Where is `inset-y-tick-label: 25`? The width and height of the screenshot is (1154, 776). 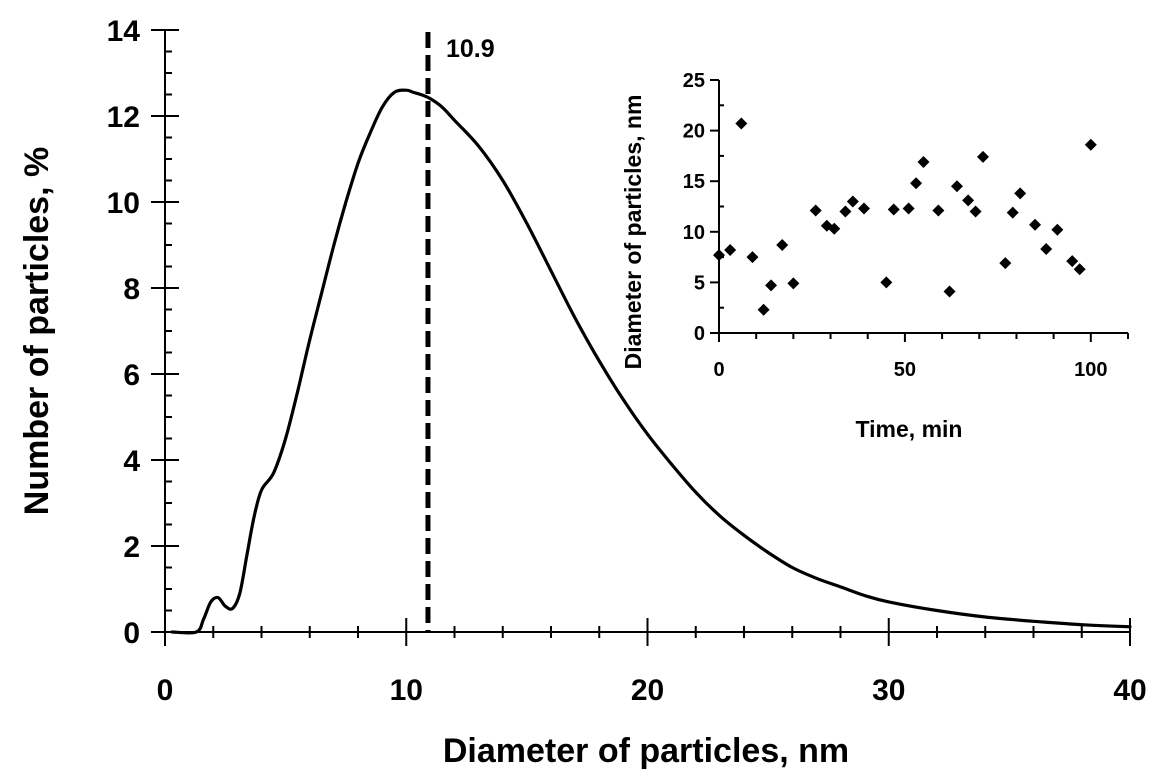
inset-y-tick-label: 25 is located at coordinates (694, 81).